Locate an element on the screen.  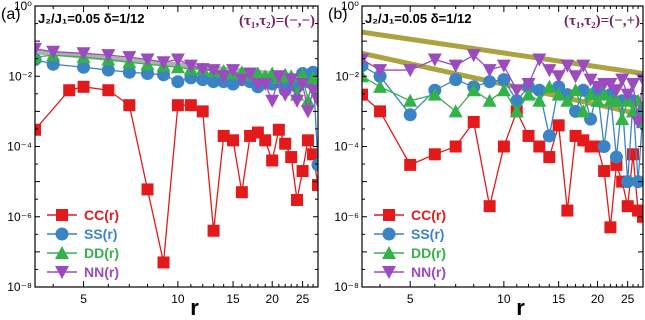
params-label: J₂/J₁=0.05 δ=1/12 is located at coordinates (91, 18).